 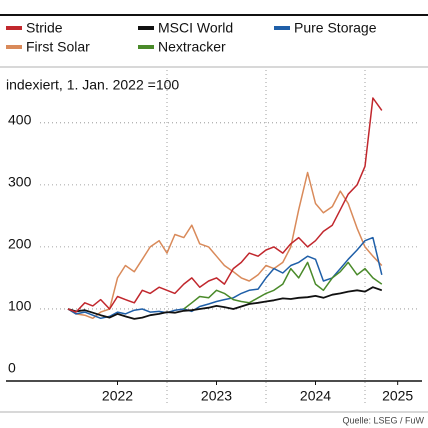 What do you see at coordinates (195, 28) in the screenshot?
I see `legend-label: MSCI World` at bounding box center [195, 28].